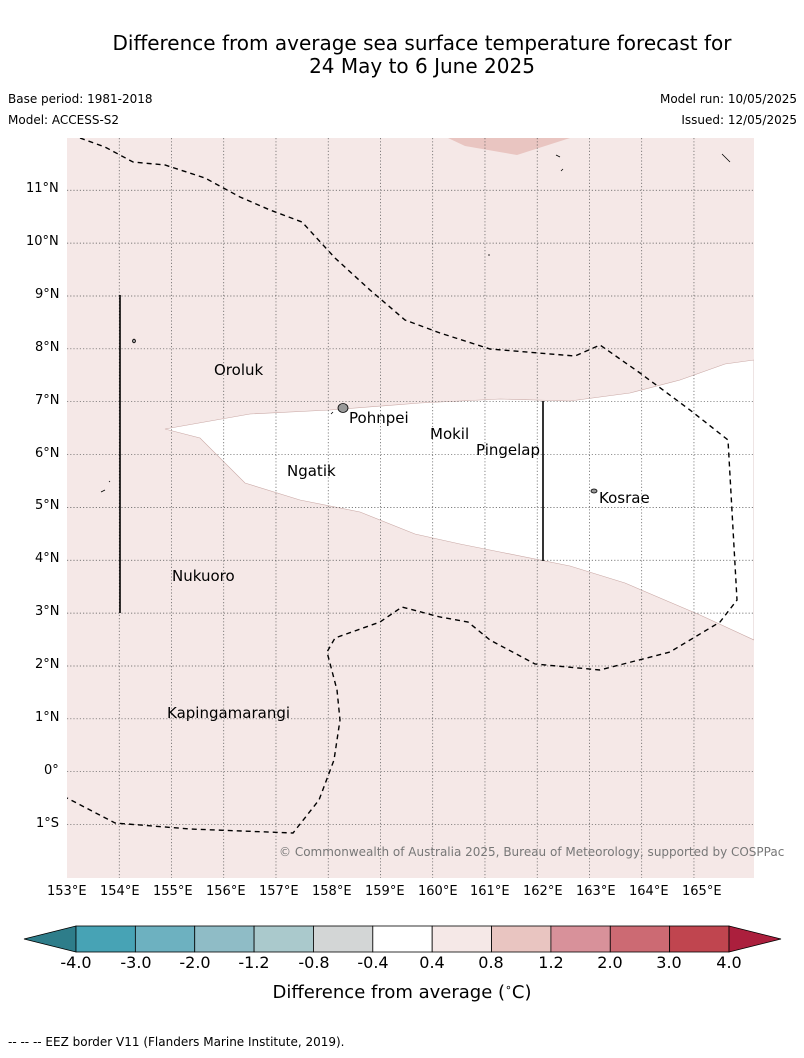 The width and height of the screenshot is (804, 1058). What do you see at coordinates (47, 453) in the screenshot?
I see `lat-tick-label: 6°N` at bounding box center [47, 453].